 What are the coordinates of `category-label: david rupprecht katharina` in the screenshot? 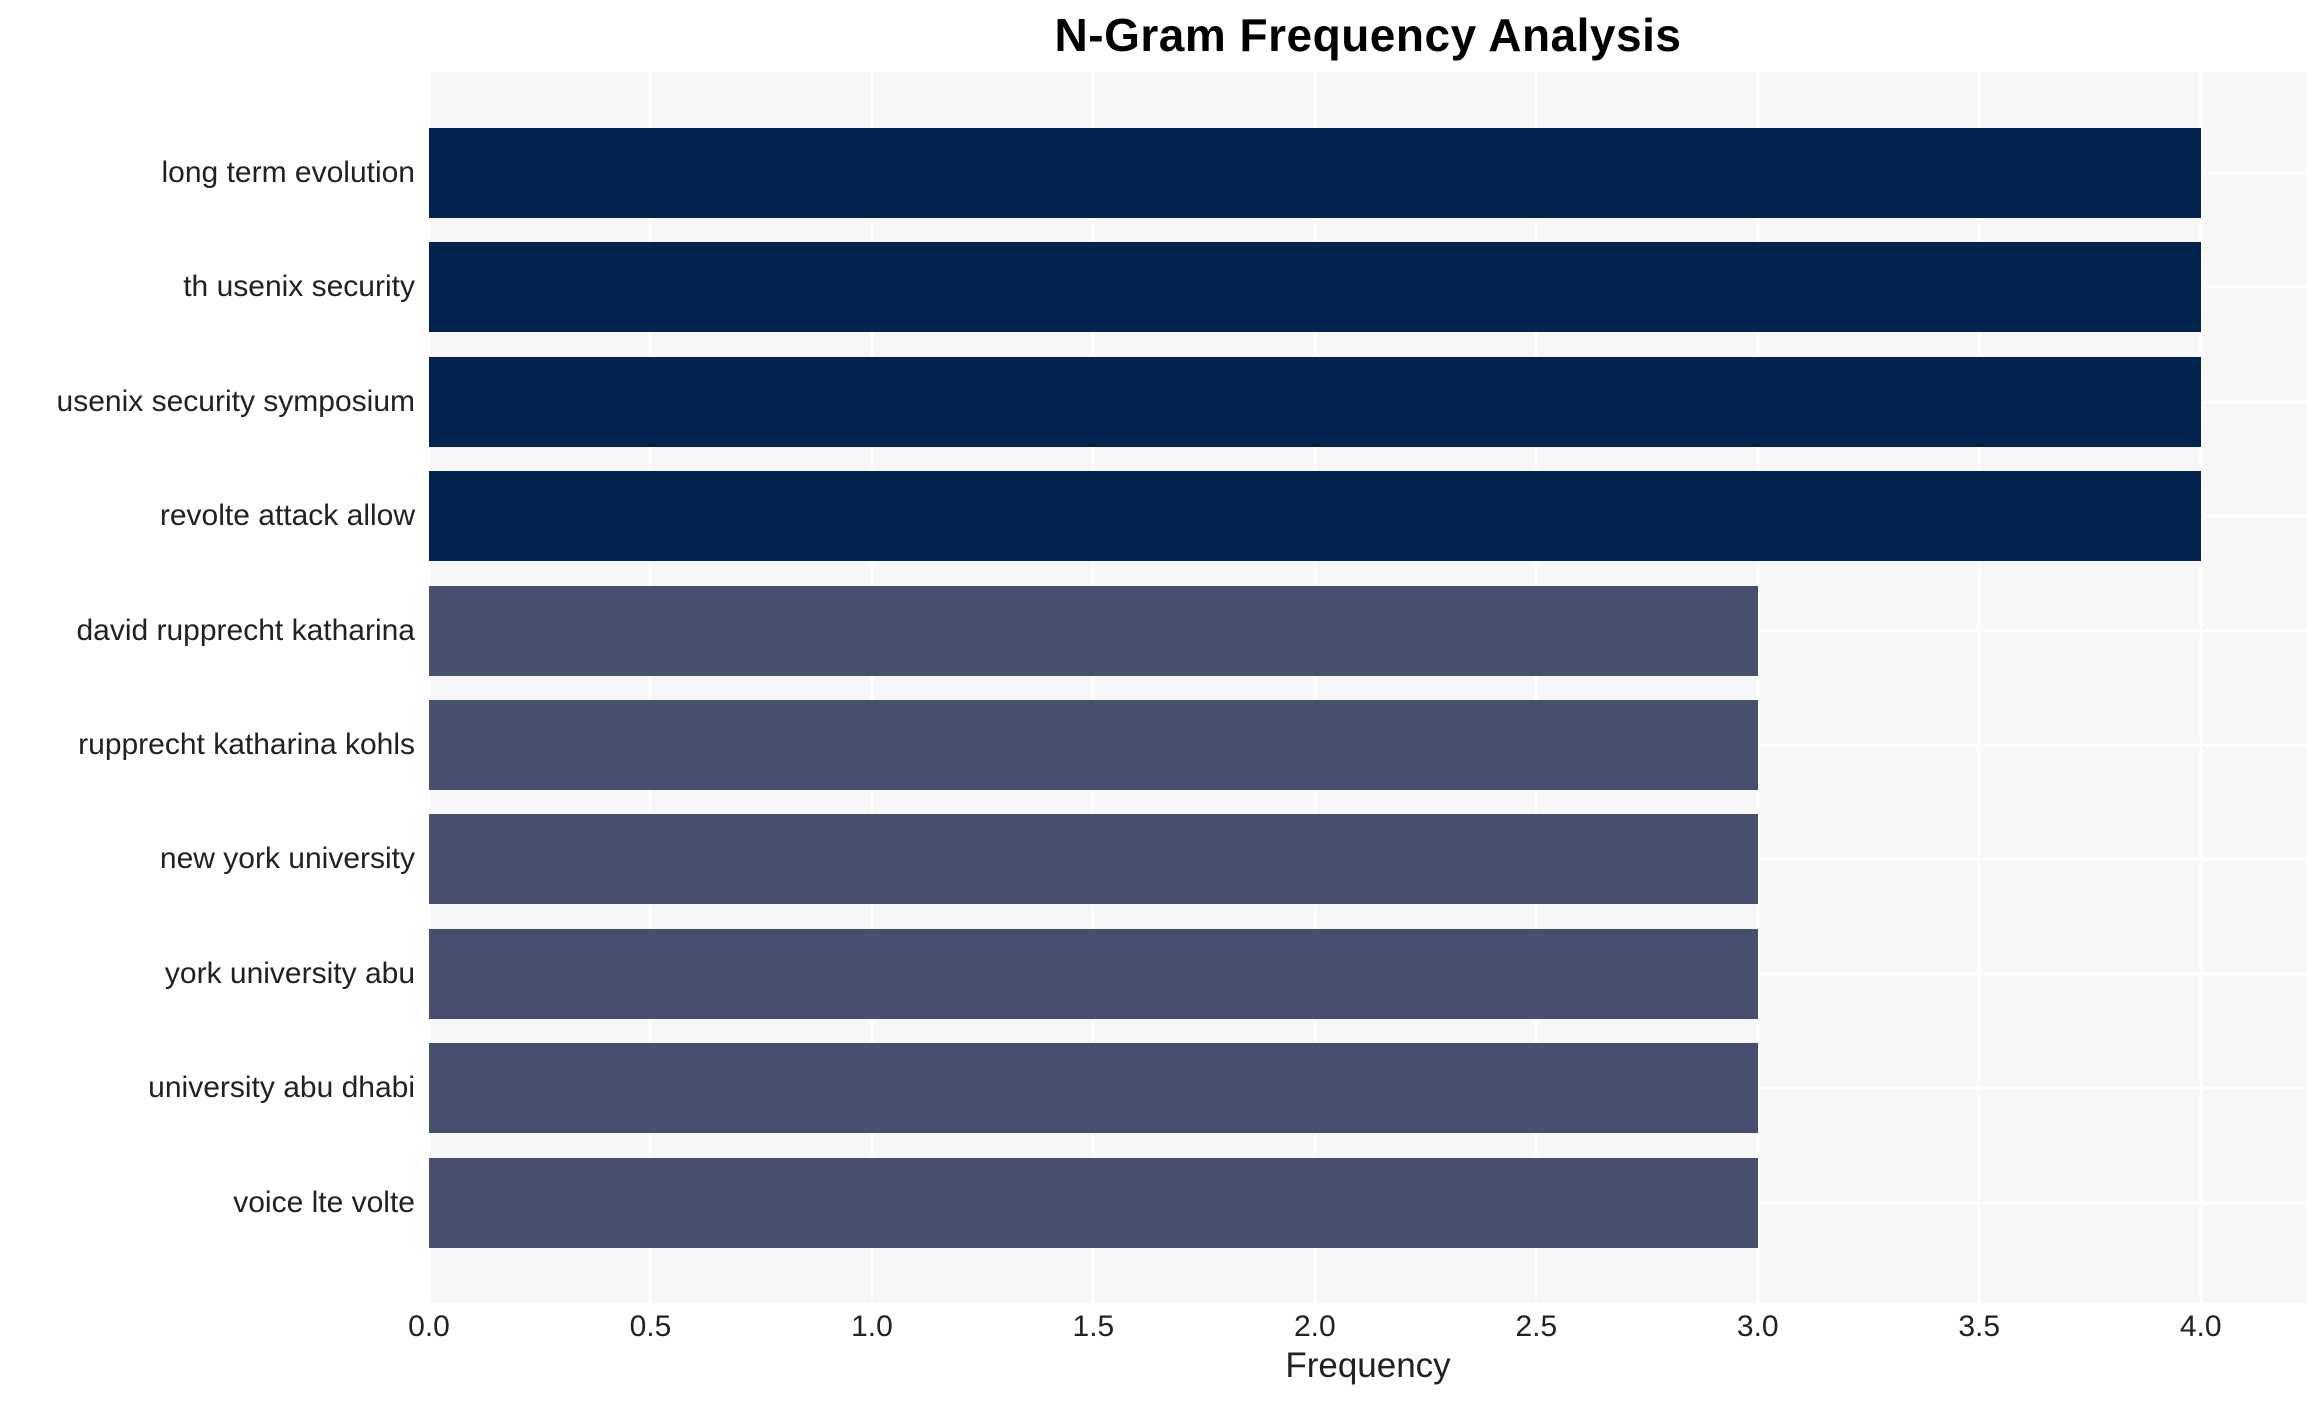 It's located at (245, 630).